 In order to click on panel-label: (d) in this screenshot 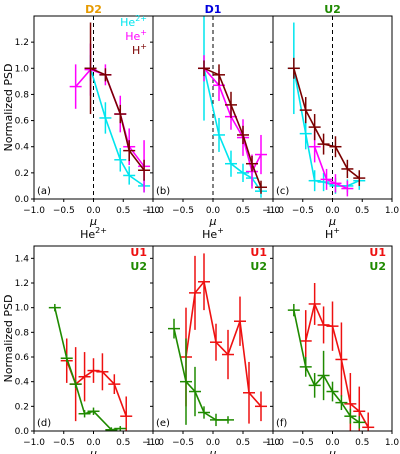, I will do `click(44, 423)`.